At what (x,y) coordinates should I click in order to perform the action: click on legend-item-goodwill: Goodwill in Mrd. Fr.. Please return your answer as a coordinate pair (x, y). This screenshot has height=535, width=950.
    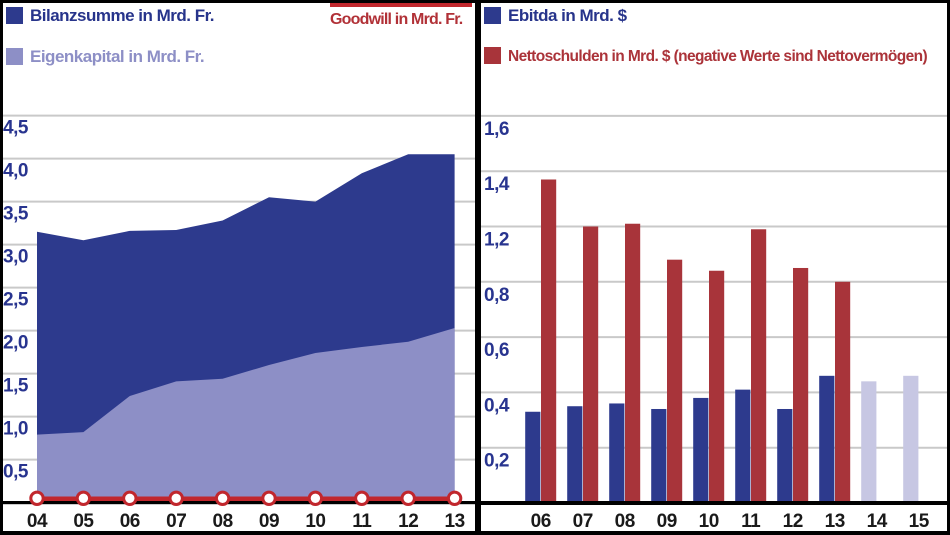
    Looking at the image, I should click on (396, 20).